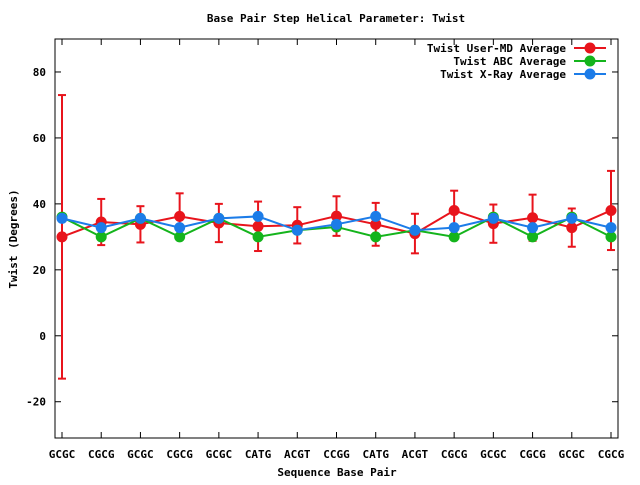  Describe the element at coordinates (39, 138) in the screenshot. I see `y-tick-label: 60` at that location.